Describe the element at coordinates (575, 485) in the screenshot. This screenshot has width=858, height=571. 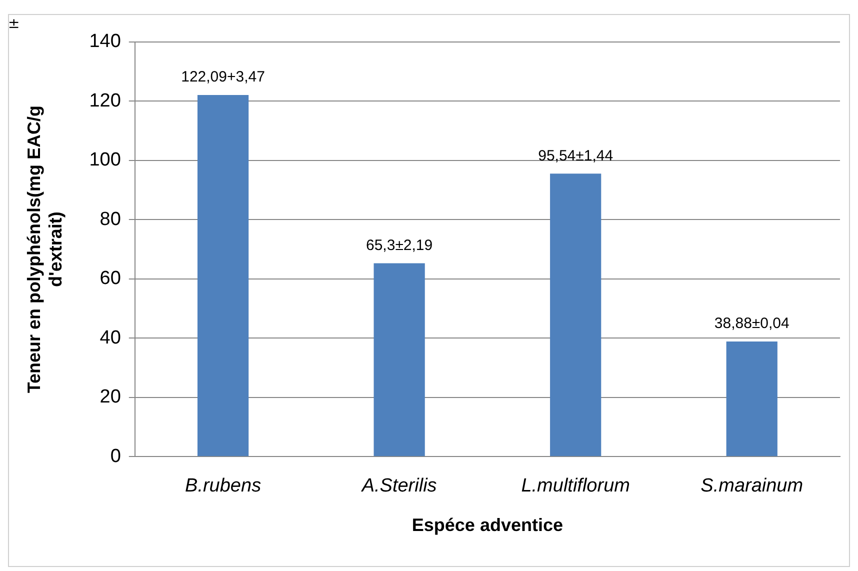
I see `x-tick-label: L.multiflorum` at that location.